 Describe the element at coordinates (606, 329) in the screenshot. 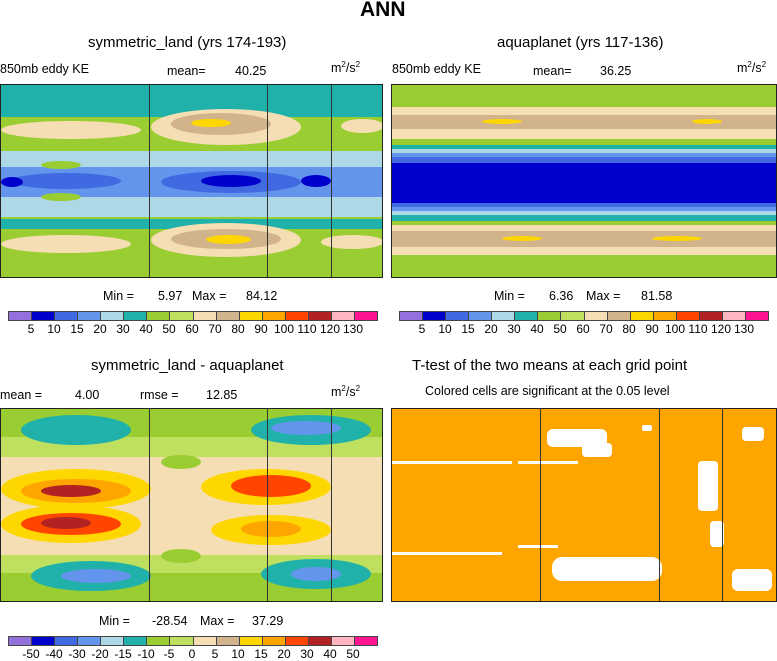

I see `colorbar-tick-label: 70` at that location.